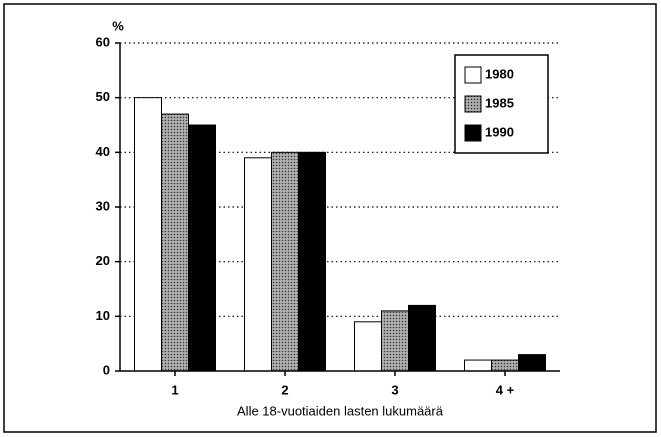  What do you see at coordinates (499, 73) in the screenshot?
I see `legend-label: 1980` at bounding box center [499, 73].